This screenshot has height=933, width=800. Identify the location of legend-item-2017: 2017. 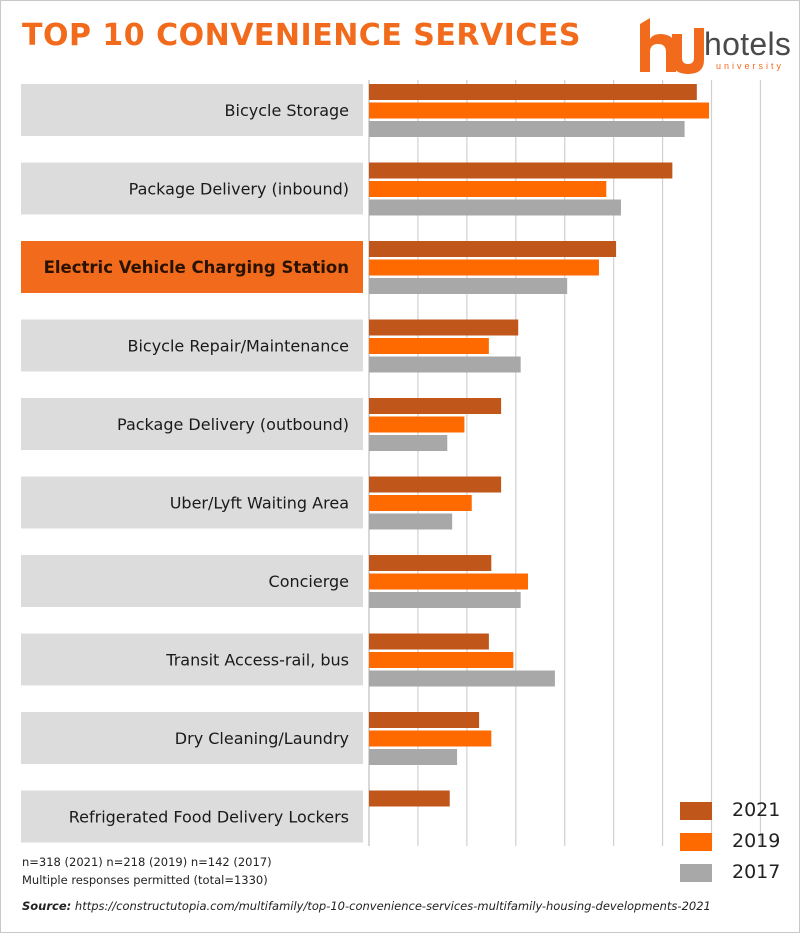
(735, 872).